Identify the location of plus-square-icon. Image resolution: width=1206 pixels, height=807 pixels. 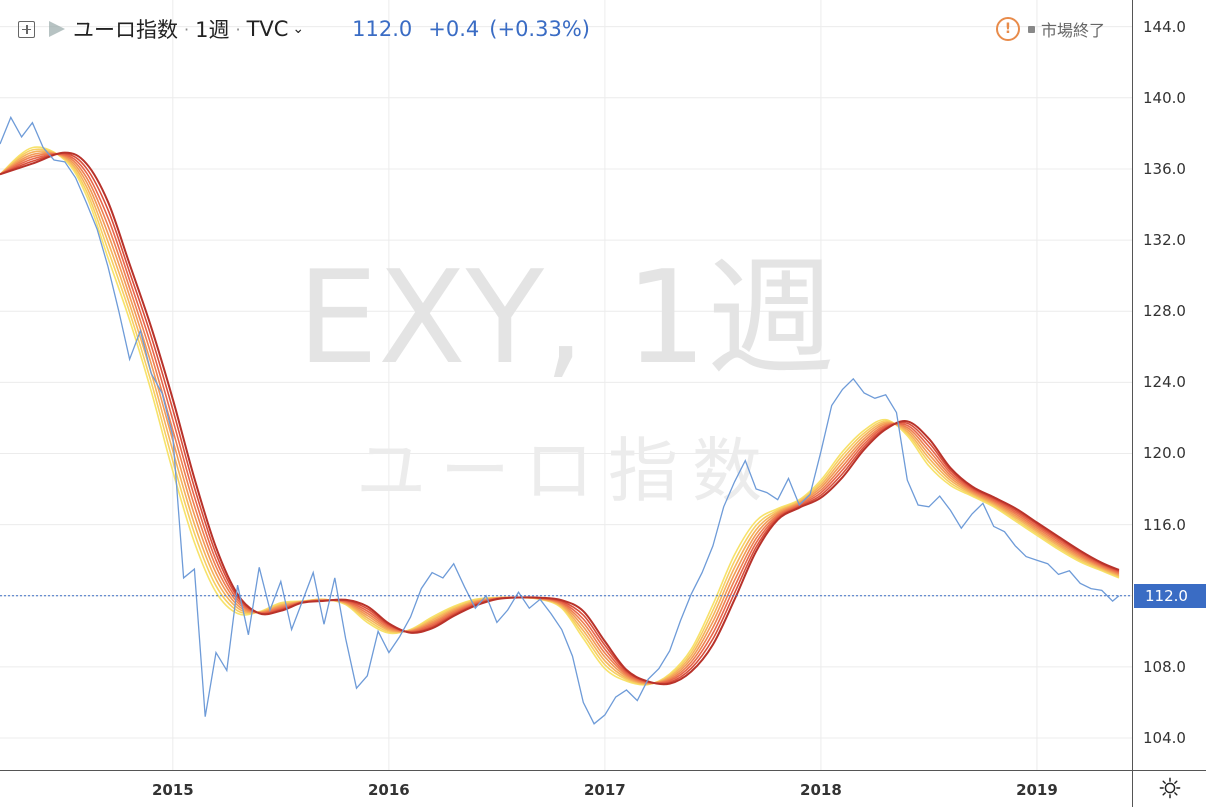
(26, 29).